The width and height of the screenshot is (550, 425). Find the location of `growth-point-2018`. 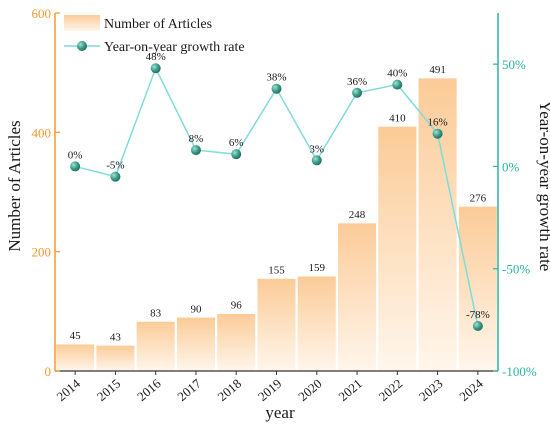

growth-point-2018 is located at coordinates (236, 154).